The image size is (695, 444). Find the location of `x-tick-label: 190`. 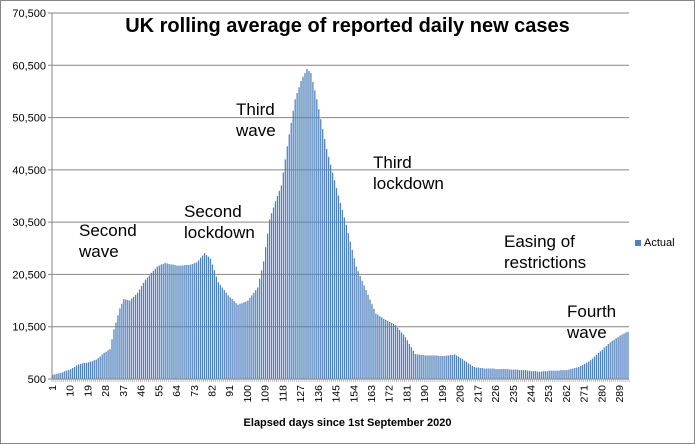

x-tick-label: 190 is located at coordinates (425, 394).